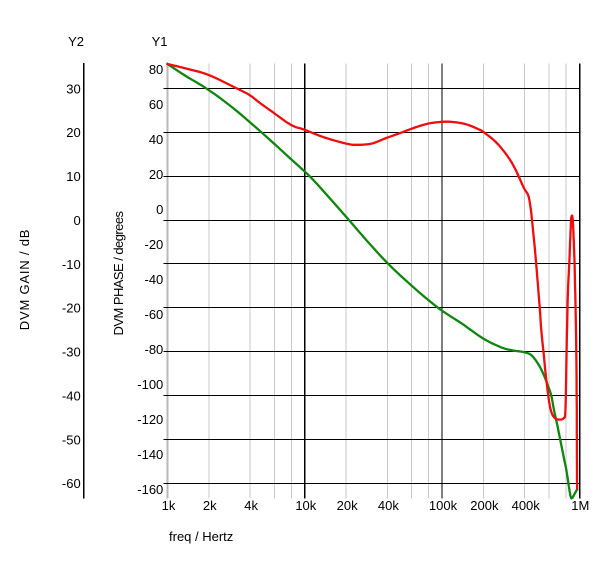 This screenshot has height=563, width=600. What do you see at coordinates (156, 104) in the screenshot?
I see `svg-text: 60` at bounding box center [156, 104].